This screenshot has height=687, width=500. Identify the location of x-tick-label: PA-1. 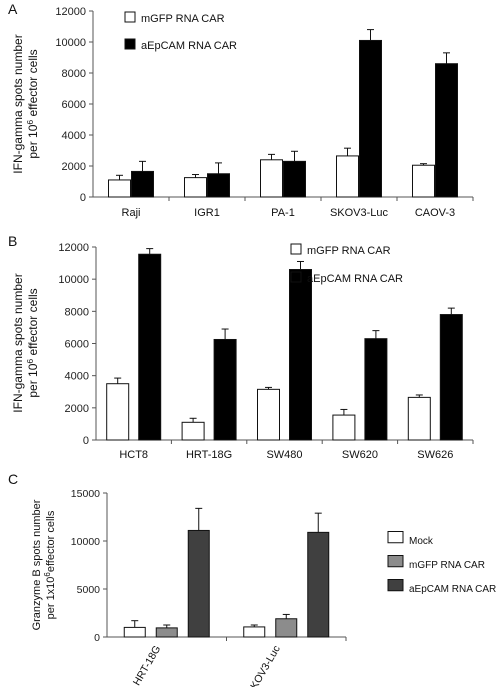
(283, 213).